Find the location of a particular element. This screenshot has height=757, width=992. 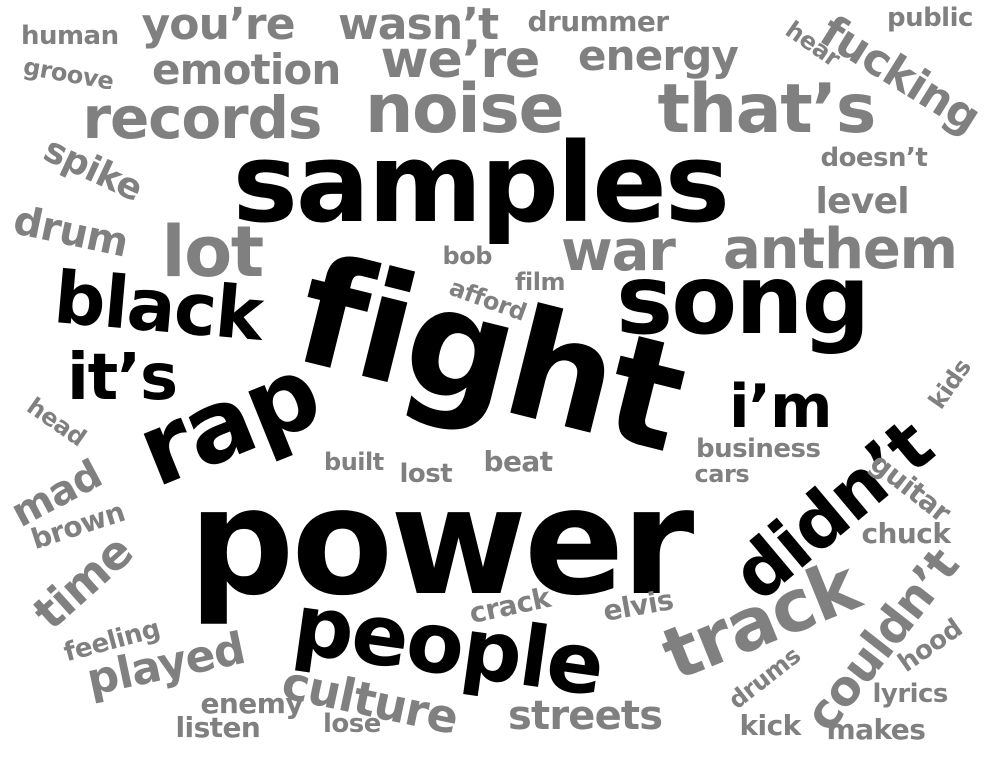

word-kids: kids is located at coordinates (949, 384).